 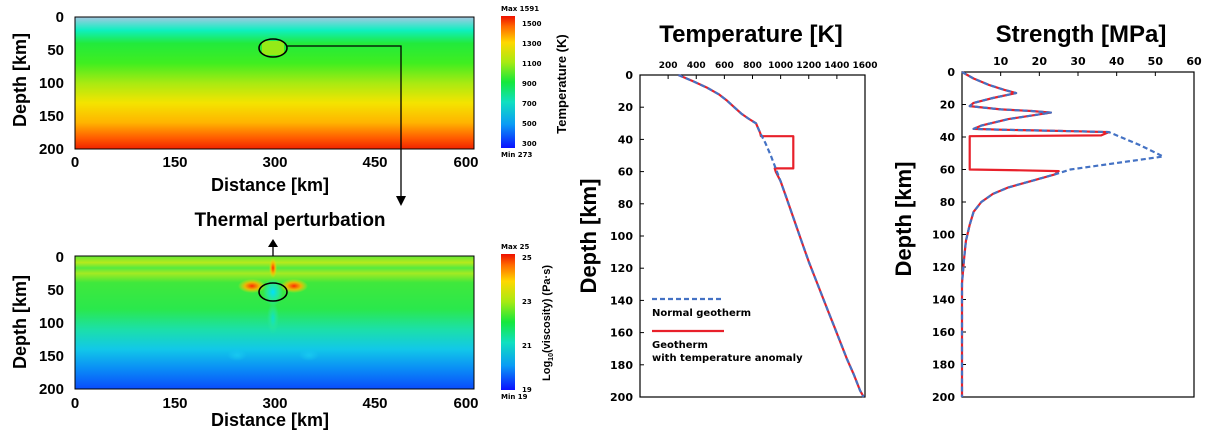 What do you see at coordinates (508, 322) in the screenshot?
I see `viscosity-colorbar` at bounding box center [508, 322].